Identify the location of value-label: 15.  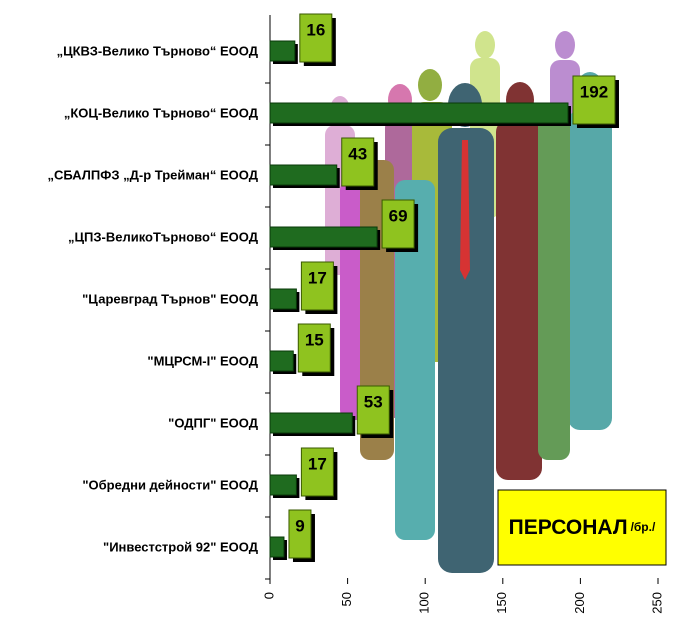
(314, 339).